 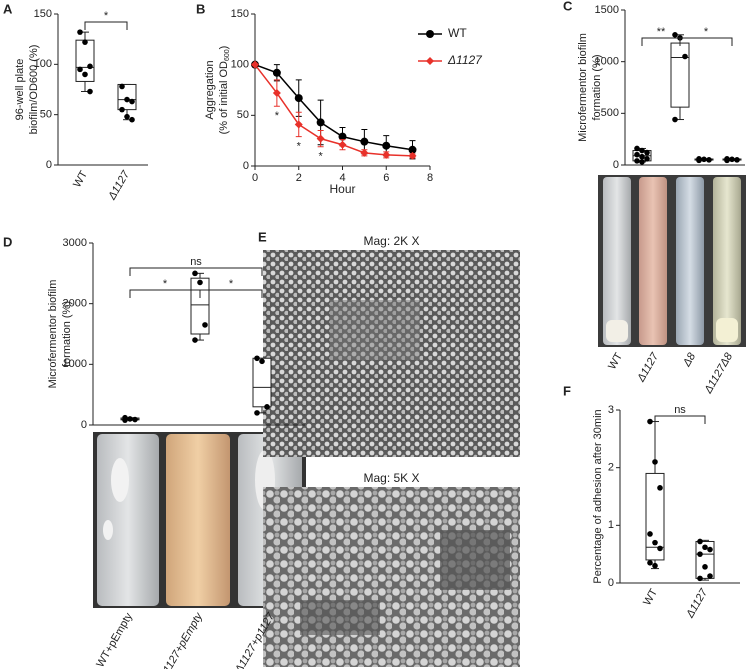 I want to click on panel-label: F, so click(x=567, y=390).